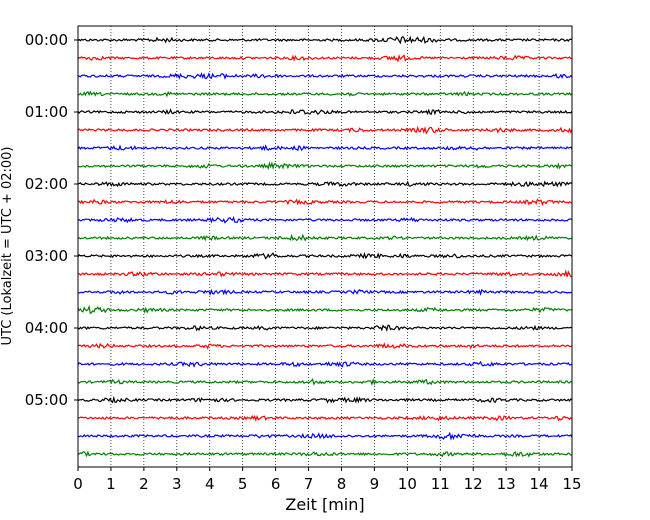  I want to click on y-tick-label: 05:00, so click(46, 400).